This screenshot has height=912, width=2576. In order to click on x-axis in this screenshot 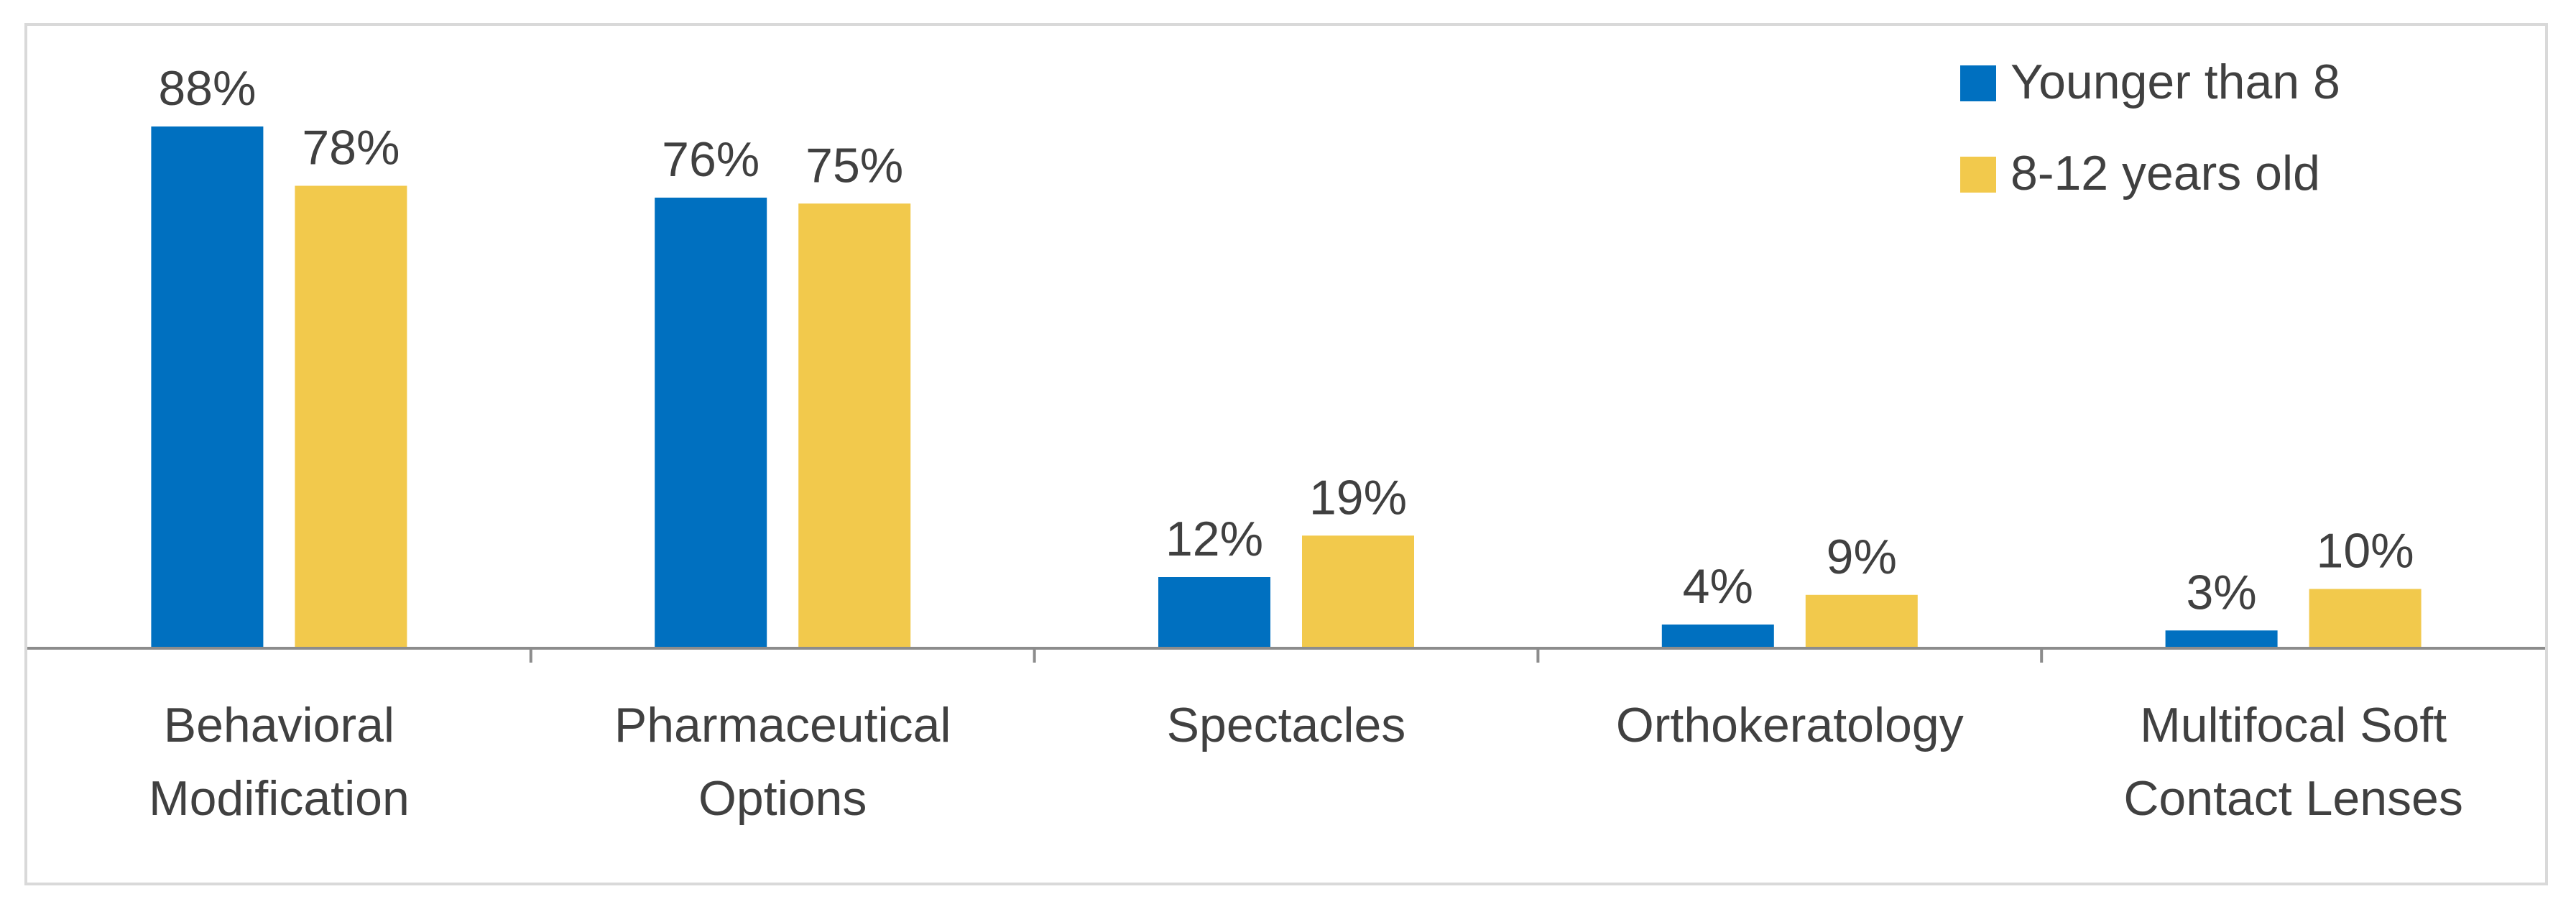, I will do `click(1286, 655)`.